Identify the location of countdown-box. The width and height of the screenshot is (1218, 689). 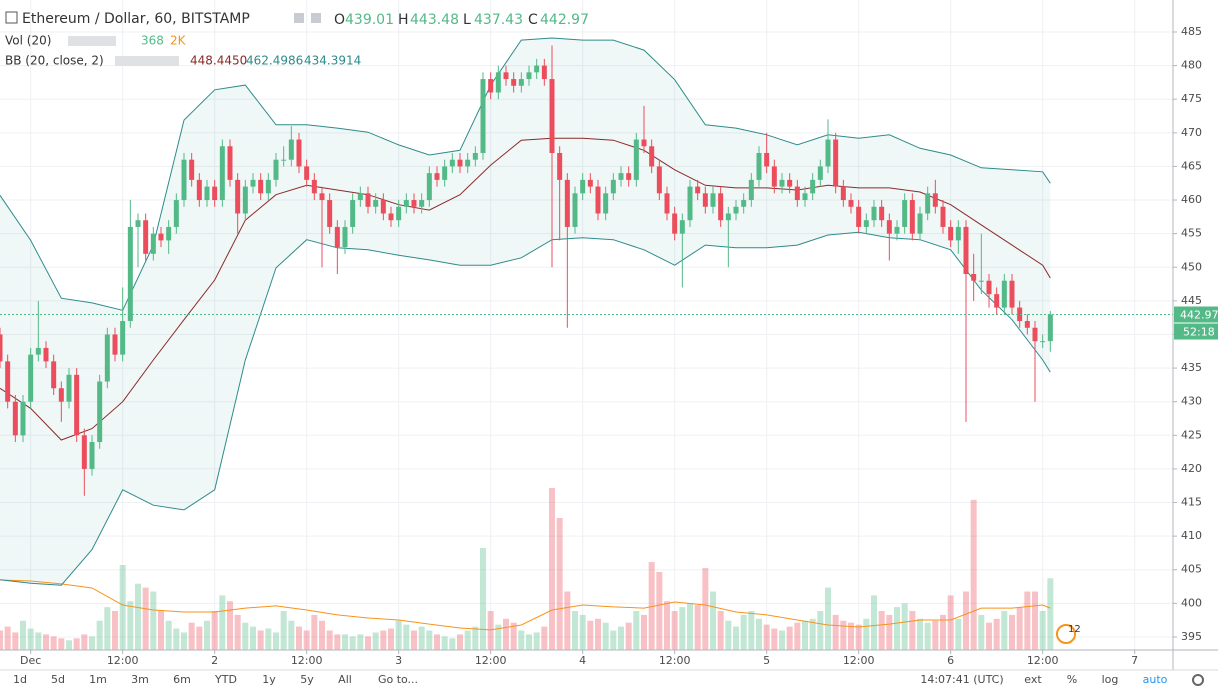
(1196, 331).